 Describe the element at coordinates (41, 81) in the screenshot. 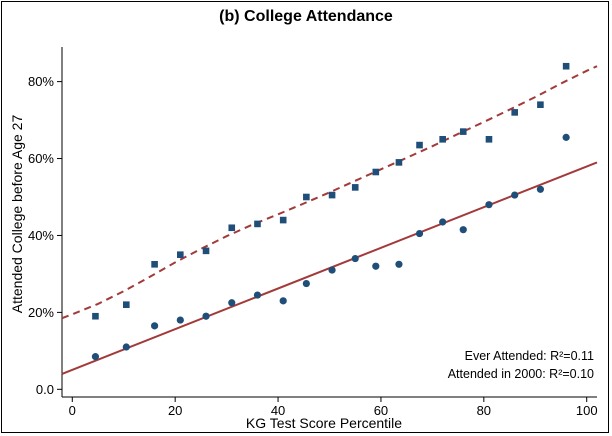

I see `y-tick-label: 80%` at that location.